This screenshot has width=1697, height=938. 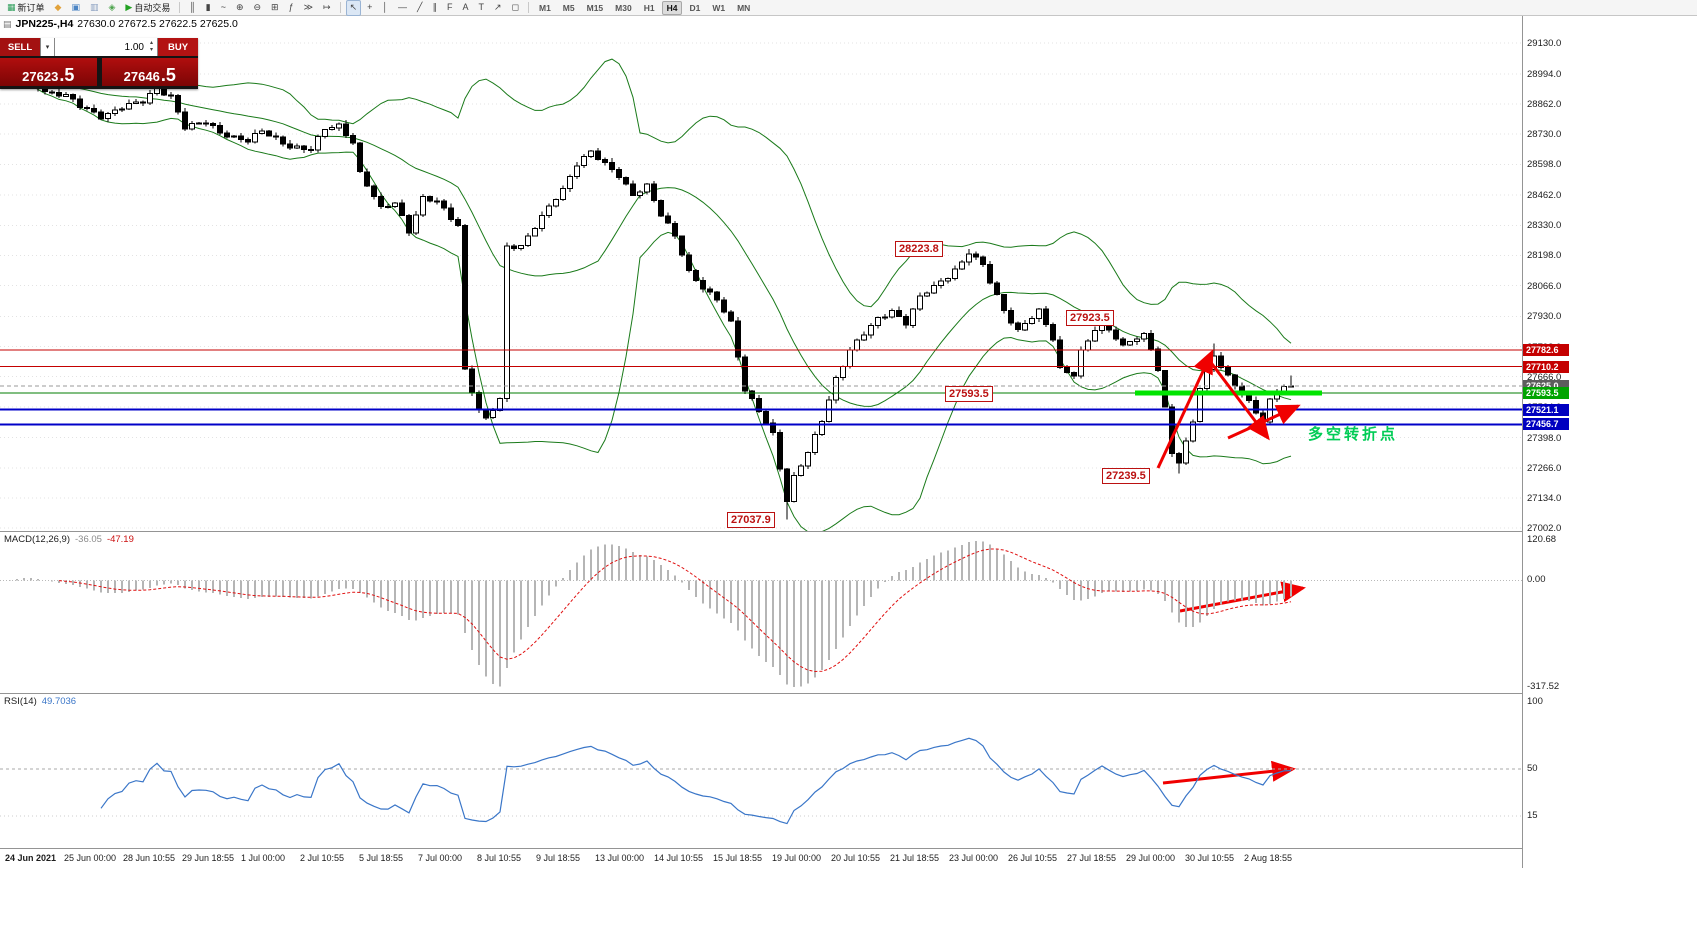 I want to click on navigator-button: ◈, so click(x=111, y=8).